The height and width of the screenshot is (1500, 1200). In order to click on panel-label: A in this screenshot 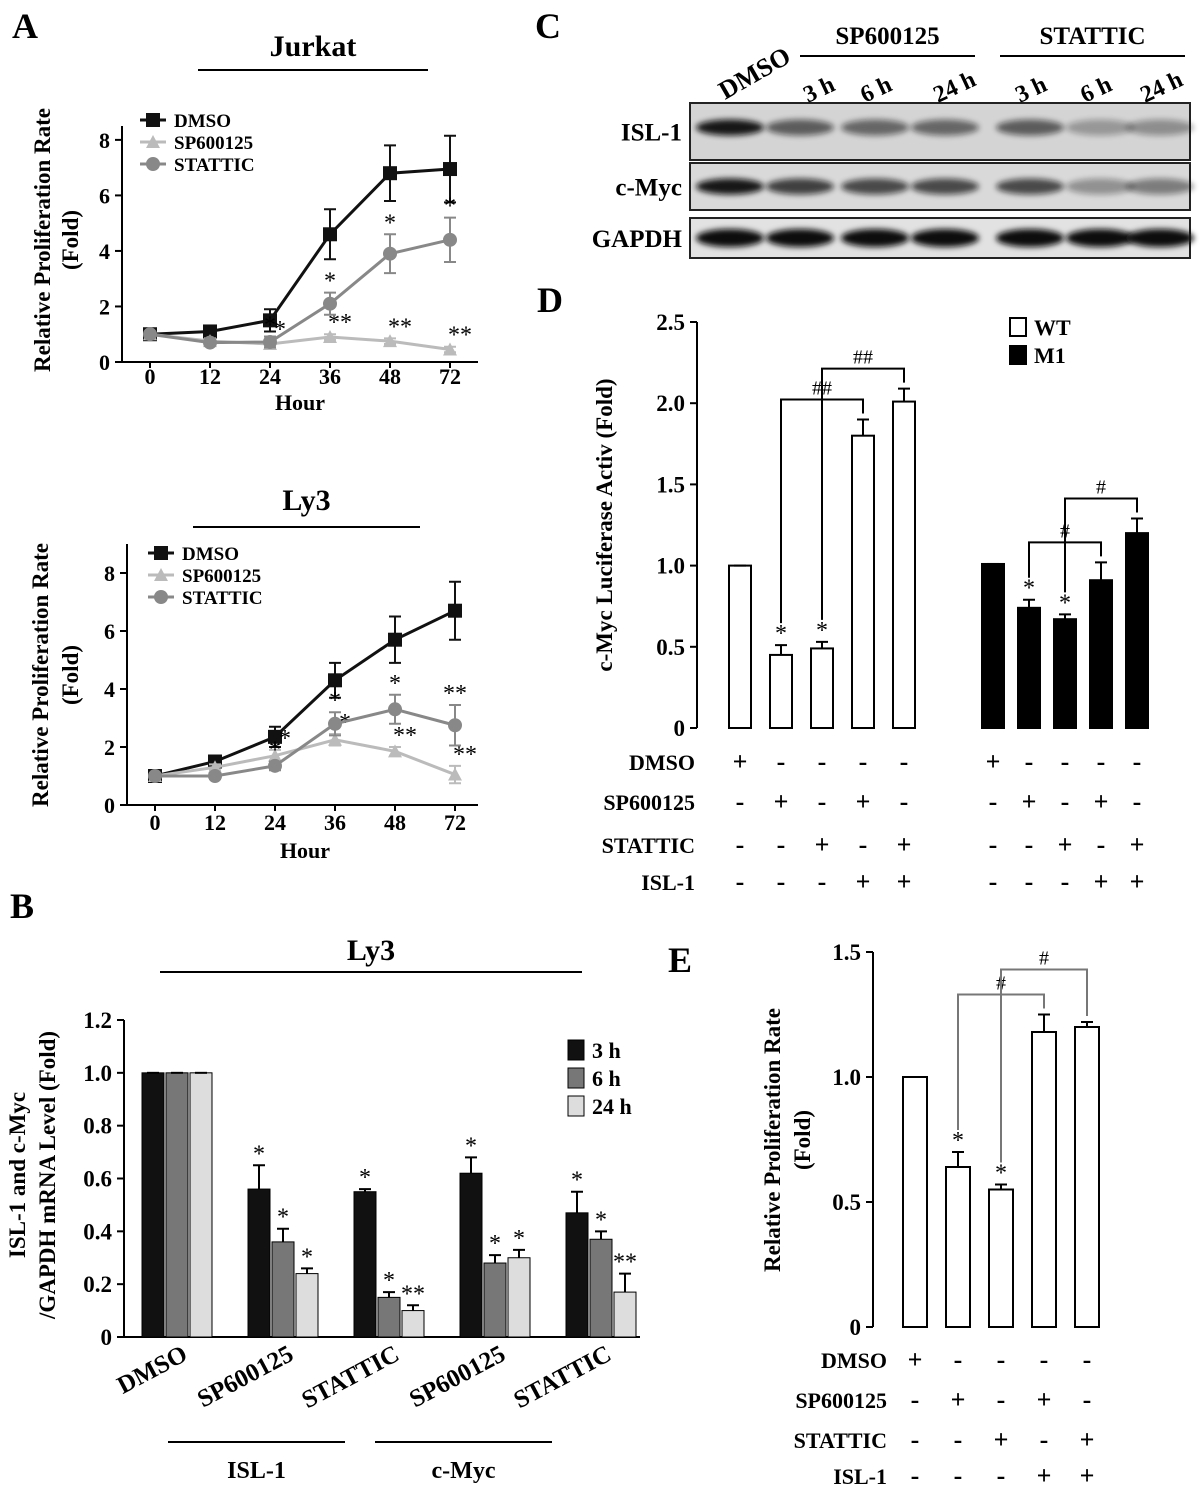, I will do `click(25, 26)`.